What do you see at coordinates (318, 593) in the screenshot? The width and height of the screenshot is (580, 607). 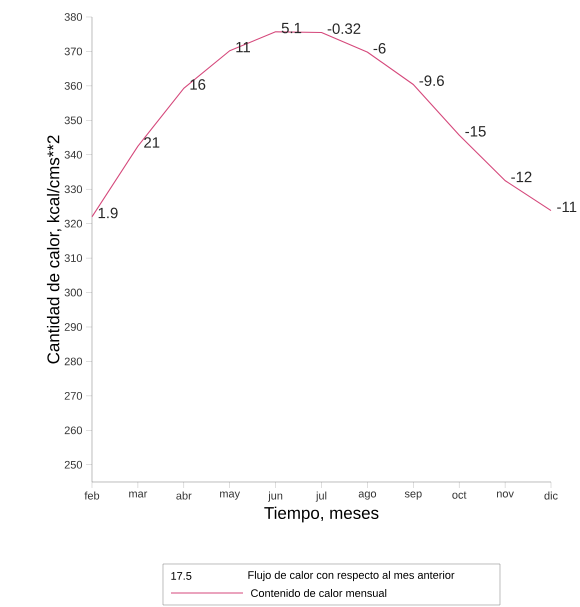 I see `text: Contenido de calor mensual` at bounding box center [318, 593].